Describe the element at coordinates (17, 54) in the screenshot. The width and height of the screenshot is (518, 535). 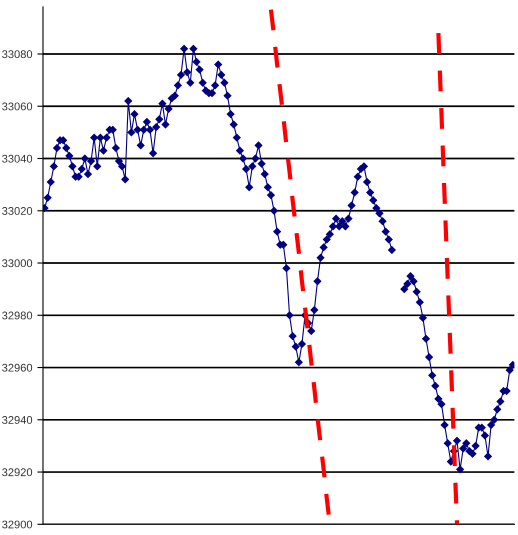
I see `y-tick-label: 33080` at that location.